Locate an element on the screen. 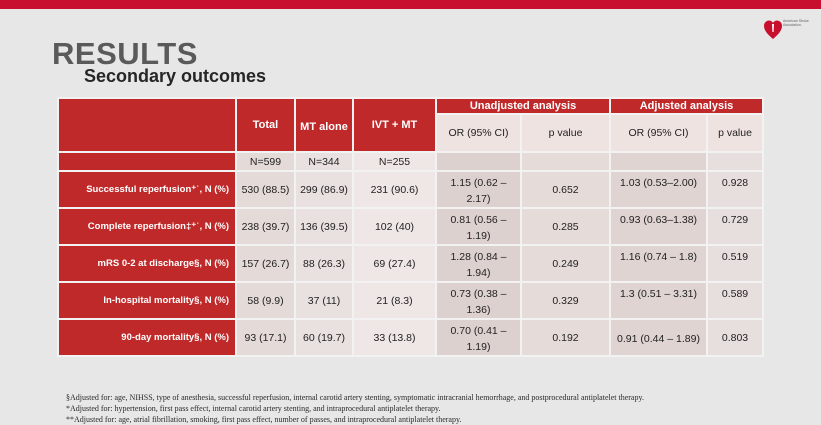 This screenshot has height=425, width=821. row-label: mRS 0-2 at discharge§, N (%) is located at coordinates (147, 263).